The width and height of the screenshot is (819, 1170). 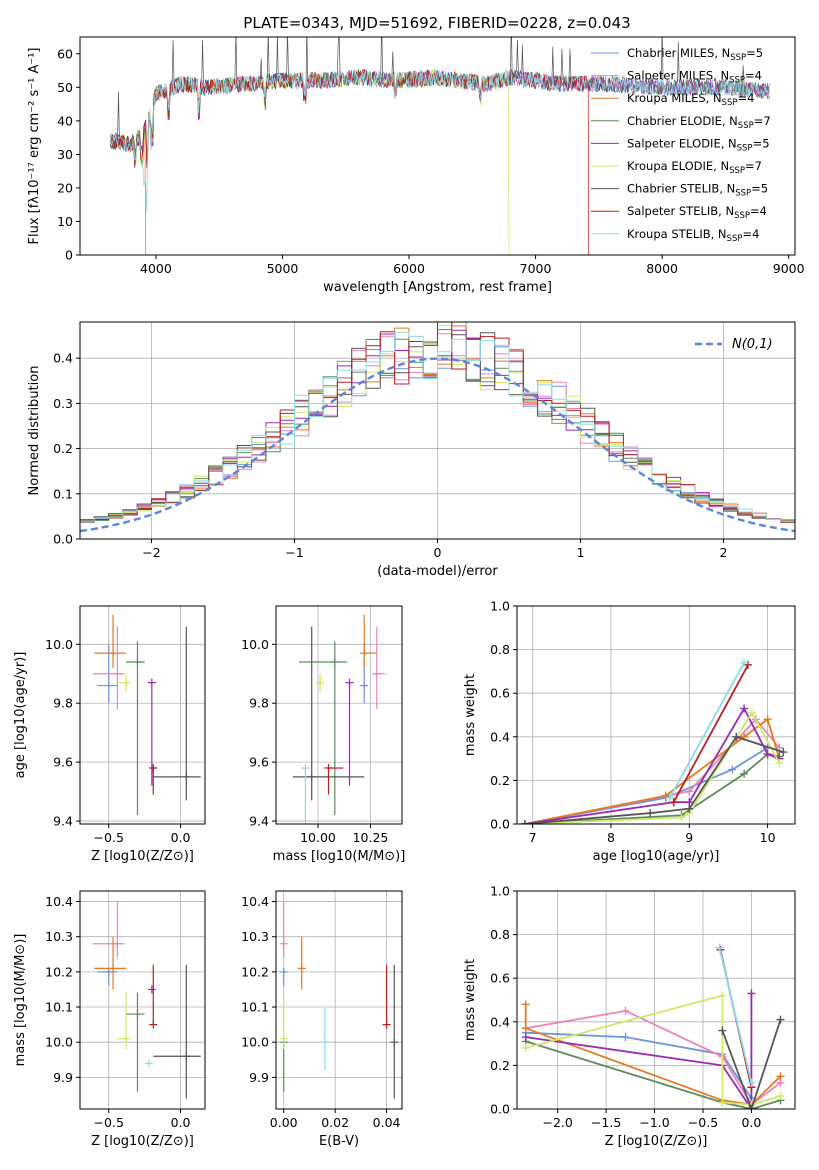 What do you see at coordinates (750, 234) in the screenshot?
I see `legend-value: =4` at bounding box center [750, 234].